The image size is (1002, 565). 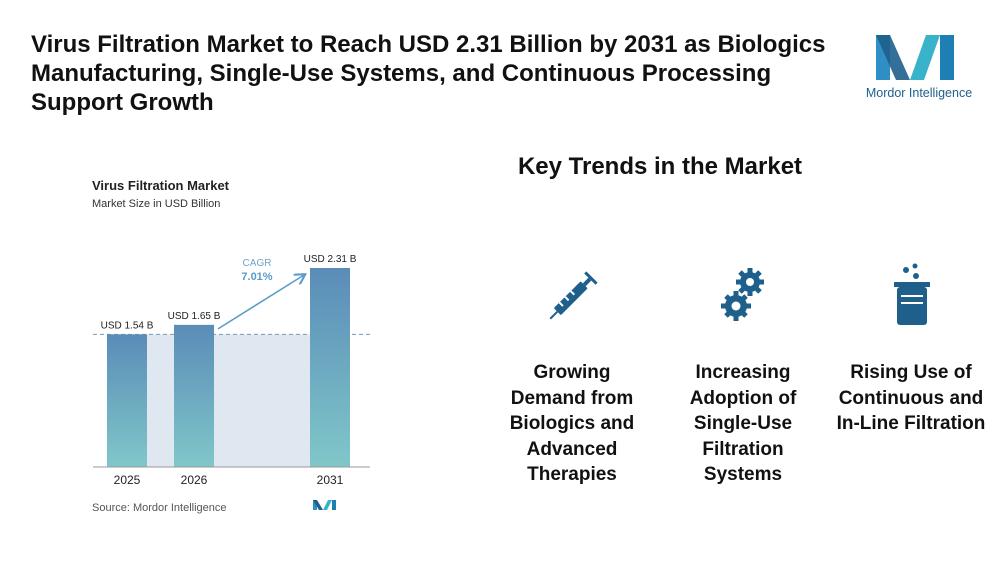 I want to click on chart-subtitle: Market Size in USD Billion, so click(x=156, y=204).